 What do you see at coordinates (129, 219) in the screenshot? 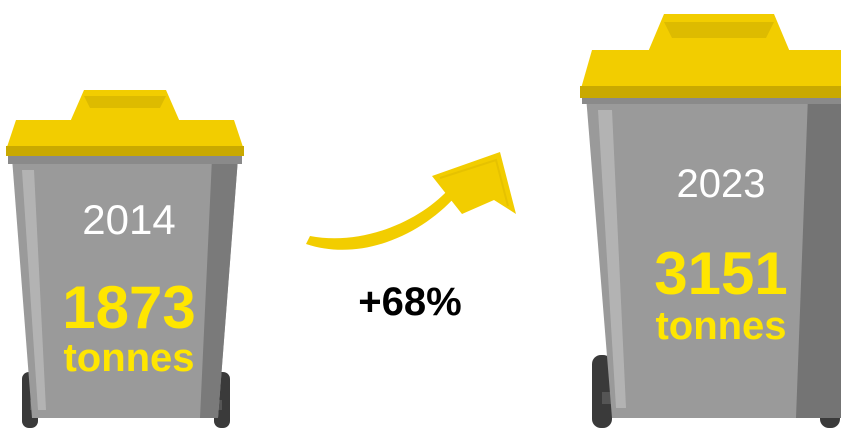
I see `bin-2014-year: 2014` at bounding box center [129, 219].